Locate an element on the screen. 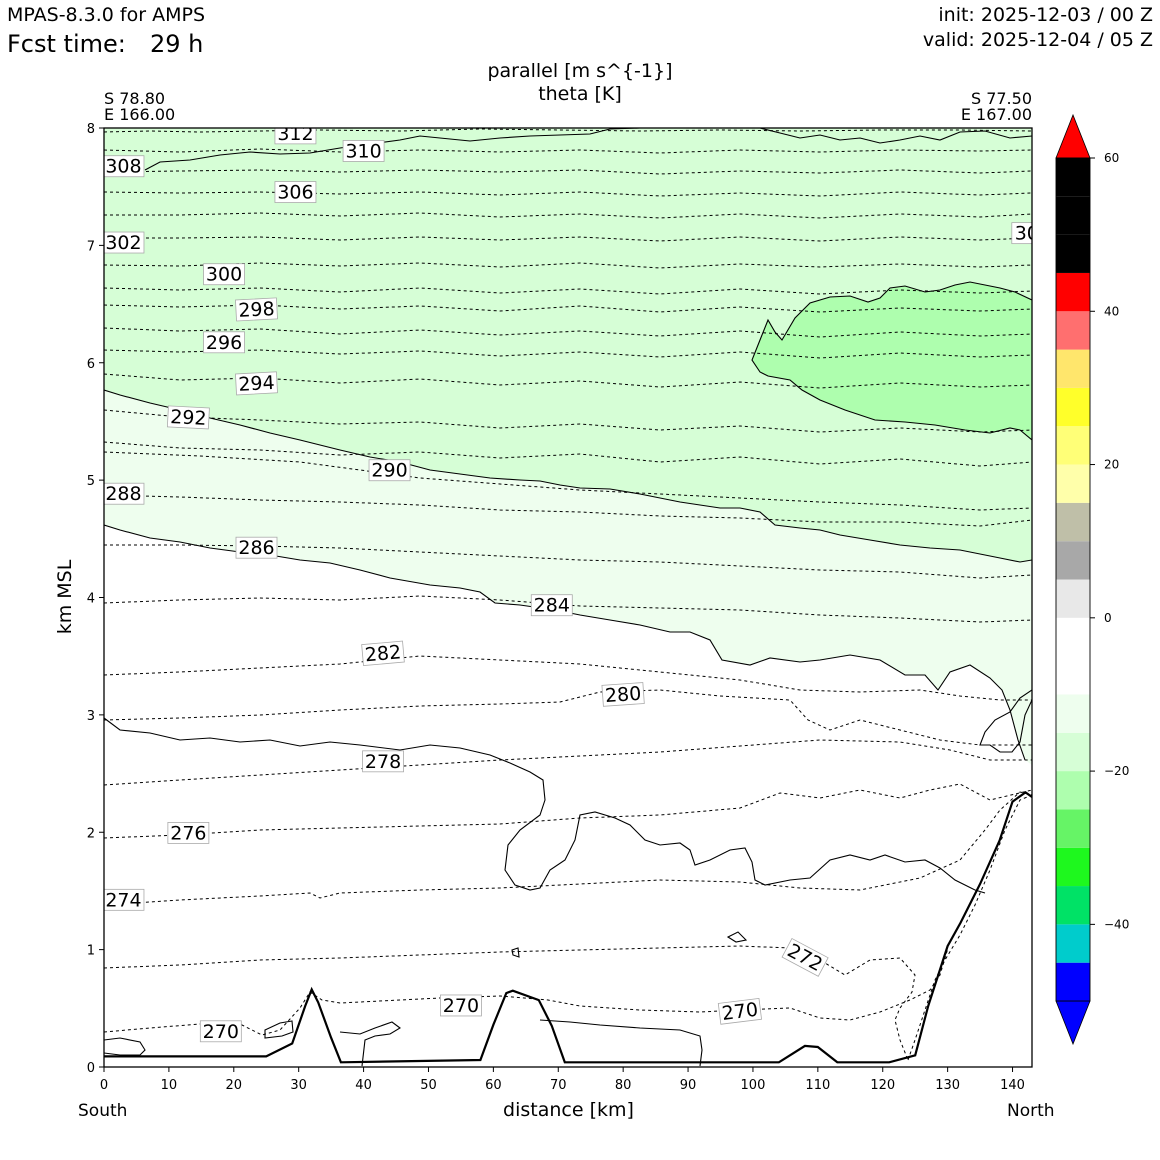 This screenshot has height=1160, width=1160. colorbar-tick-label: 20 is located at coordinates (1111, 465).